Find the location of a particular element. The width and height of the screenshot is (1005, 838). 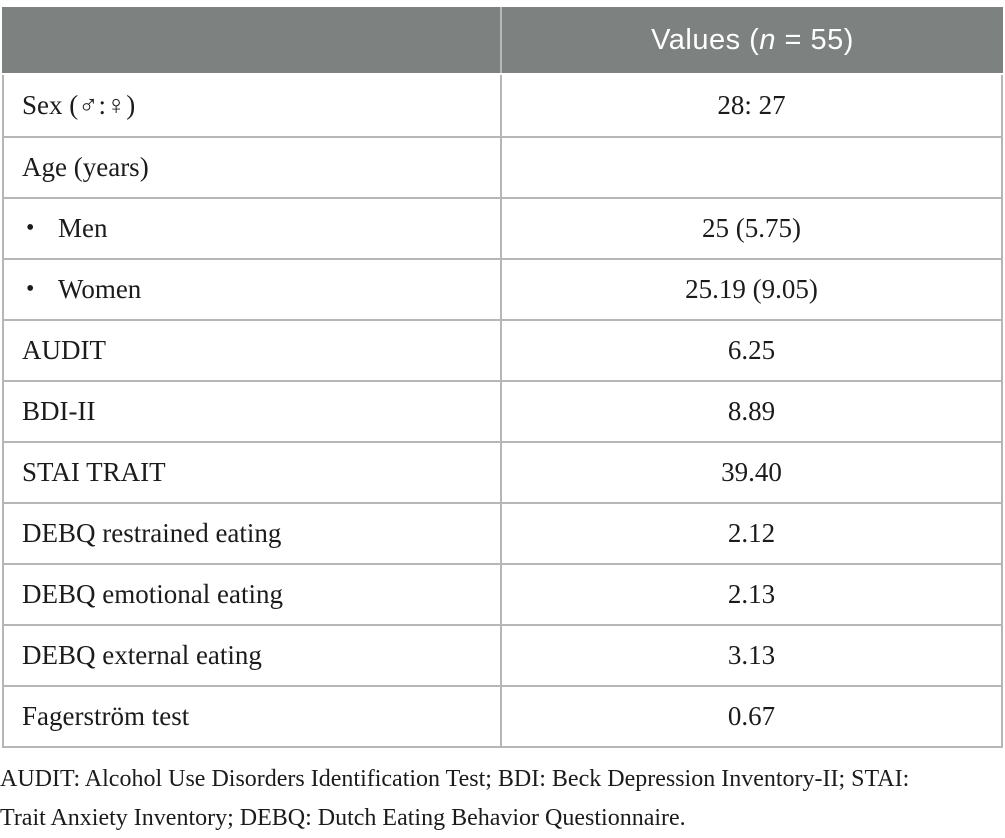

row-label-cell: • Sex (♂:♀) is located at coordinates (253, 105).